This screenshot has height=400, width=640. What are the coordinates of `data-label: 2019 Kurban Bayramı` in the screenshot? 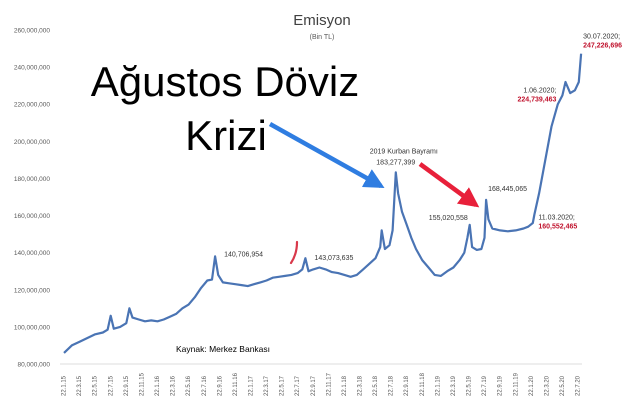 It's located at (404, 151).